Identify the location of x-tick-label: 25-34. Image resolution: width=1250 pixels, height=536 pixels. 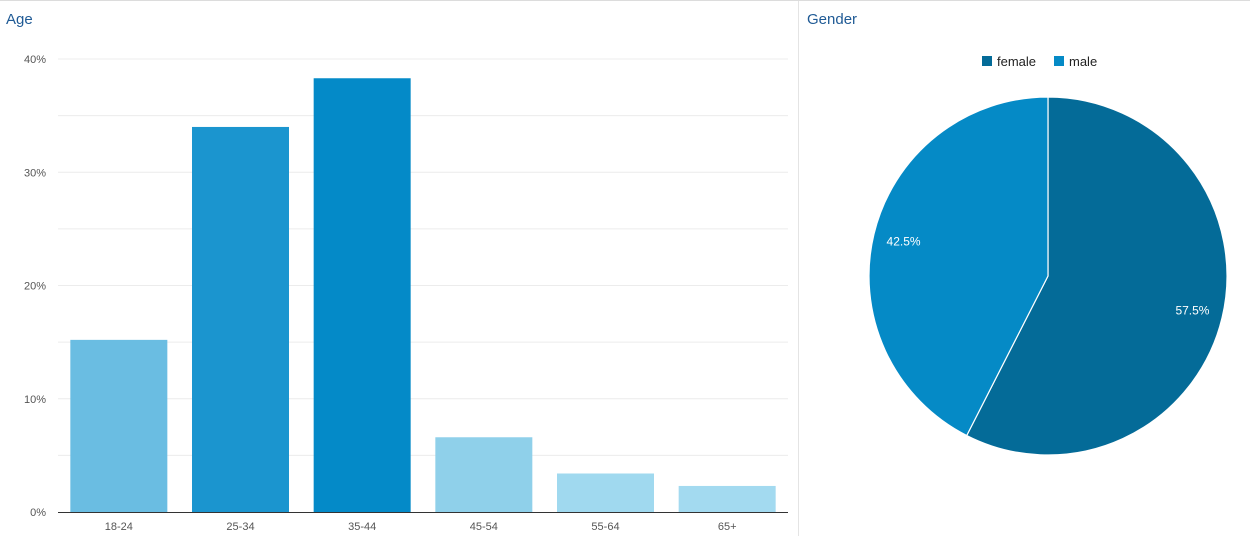
(240, 527).